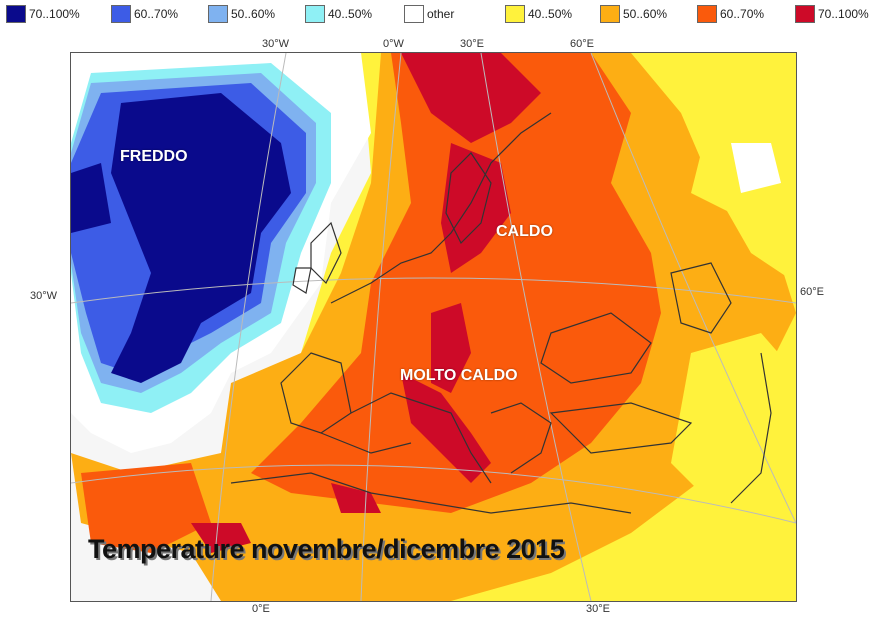  What do you see at coordinates (261, 609) in the screenshot?
I see `coord-bottom-0e: 0°E` at bounding box center [261, 609].